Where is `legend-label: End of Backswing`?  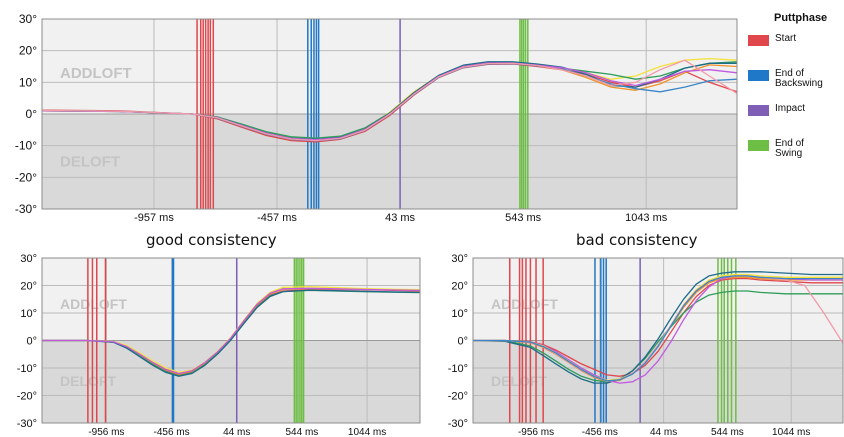 legend-label: End of Backswing is located at coordinates (799, 78).